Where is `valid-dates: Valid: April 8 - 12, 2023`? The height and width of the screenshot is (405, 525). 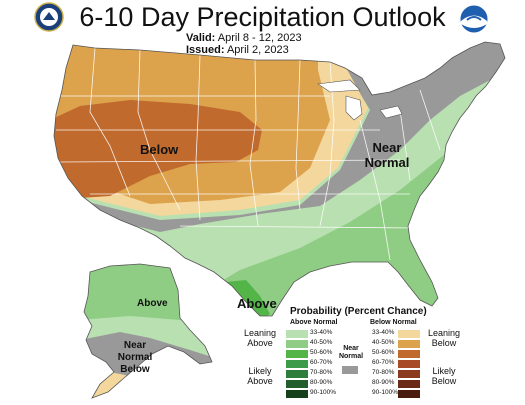
valid-dates: Valid: April 8 - 12, 2023 is located at coordinates (244, 38).